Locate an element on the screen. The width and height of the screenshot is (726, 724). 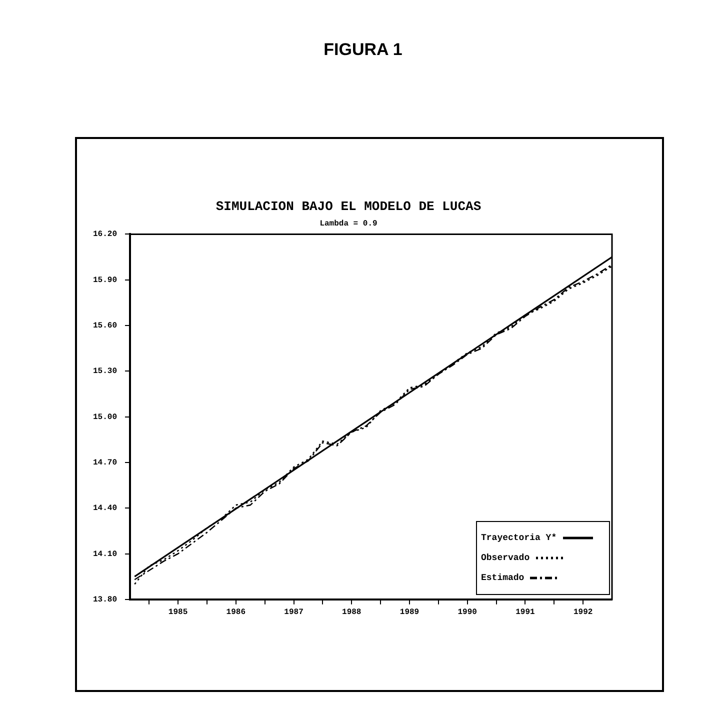
x-tick-label: 1991 is located at coordinates (526, 613).